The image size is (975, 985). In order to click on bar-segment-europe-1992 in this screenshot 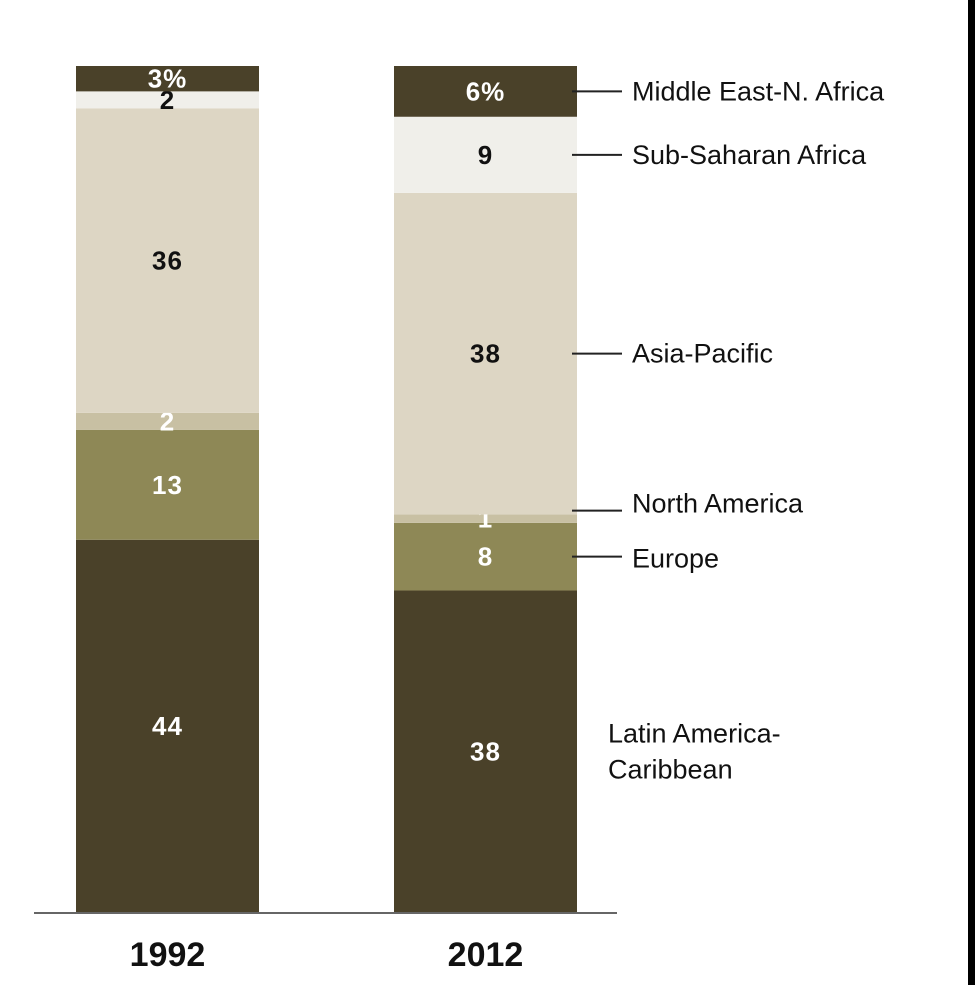, I will do `click(167, 484)`.